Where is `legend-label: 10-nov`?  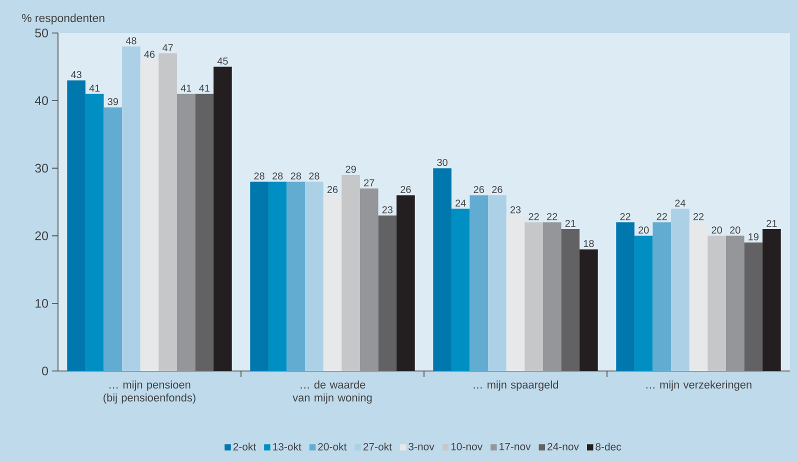
legend-label: 10-nov is located at coordinates (467, 446).